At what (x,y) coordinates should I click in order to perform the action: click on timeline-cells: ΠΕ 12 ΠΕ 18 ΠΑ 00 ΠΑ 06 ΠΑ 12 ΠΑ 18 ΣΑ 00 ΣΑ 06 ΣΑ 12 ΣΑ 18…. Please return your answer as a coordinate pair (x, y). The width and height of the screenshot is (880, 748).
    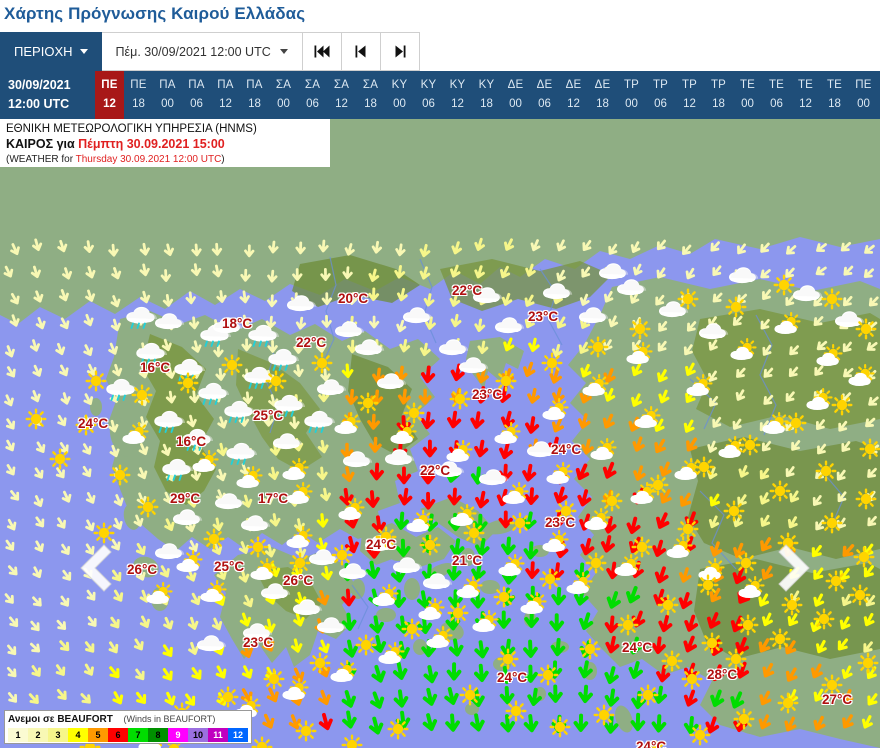
    Looking at the image, I should click on (486, 95).